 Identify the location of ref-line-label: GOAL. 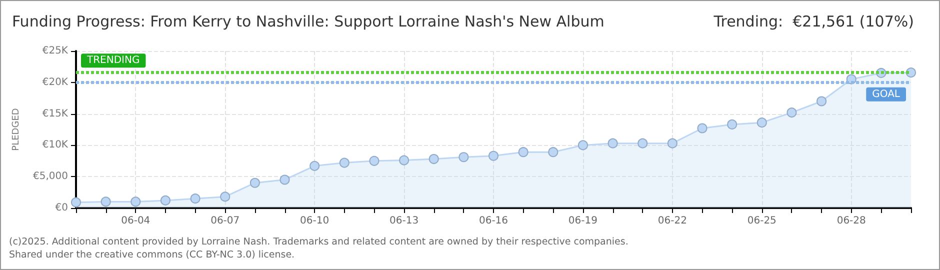
(886, 94).